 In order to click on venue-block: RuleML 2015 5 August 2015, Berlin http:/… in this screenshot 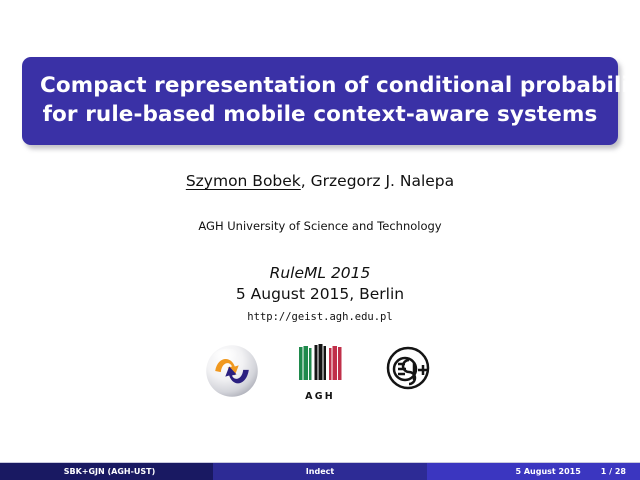, I will do `click(320, 293)`.